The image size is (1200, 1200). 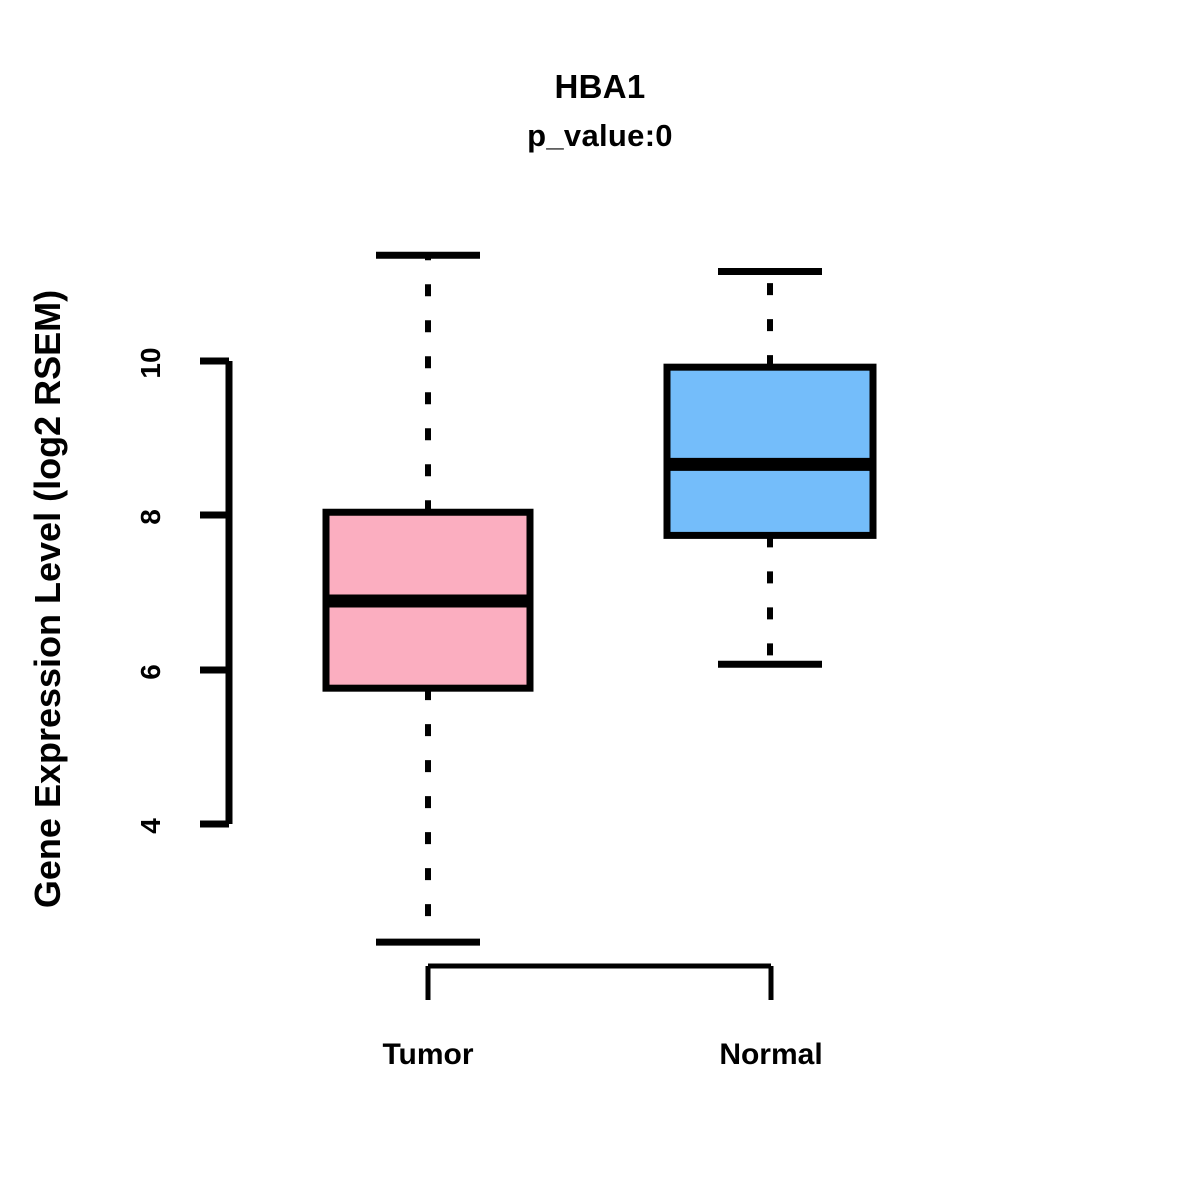 What do you see at coordinates (771, 1054) in the screenshot?
I see `x-tick-label-normal: Normal` at bounding box center [771, 1054].